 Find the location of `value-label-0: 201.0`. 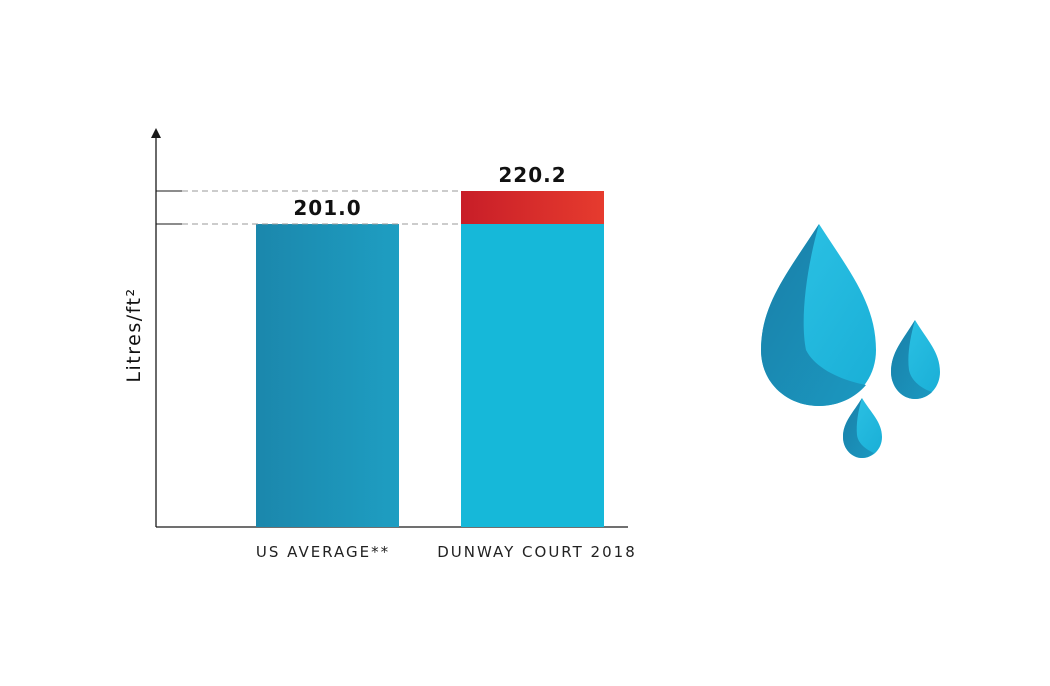

value-label-0: 201.0 is located at coordinates (327, 208).